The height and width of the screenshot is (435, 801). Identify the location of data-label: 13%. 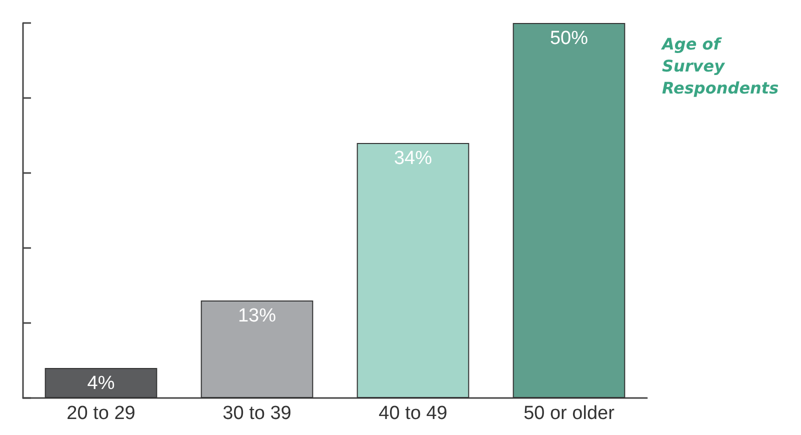
(257, 316).